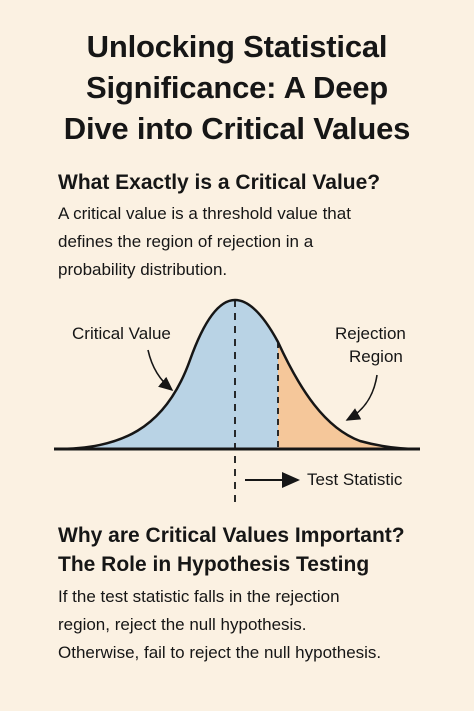 Image resolution: width=474 pixels, height=711 pixels. I want to click on critical-value-label: Critical Value, so click(121, 333).